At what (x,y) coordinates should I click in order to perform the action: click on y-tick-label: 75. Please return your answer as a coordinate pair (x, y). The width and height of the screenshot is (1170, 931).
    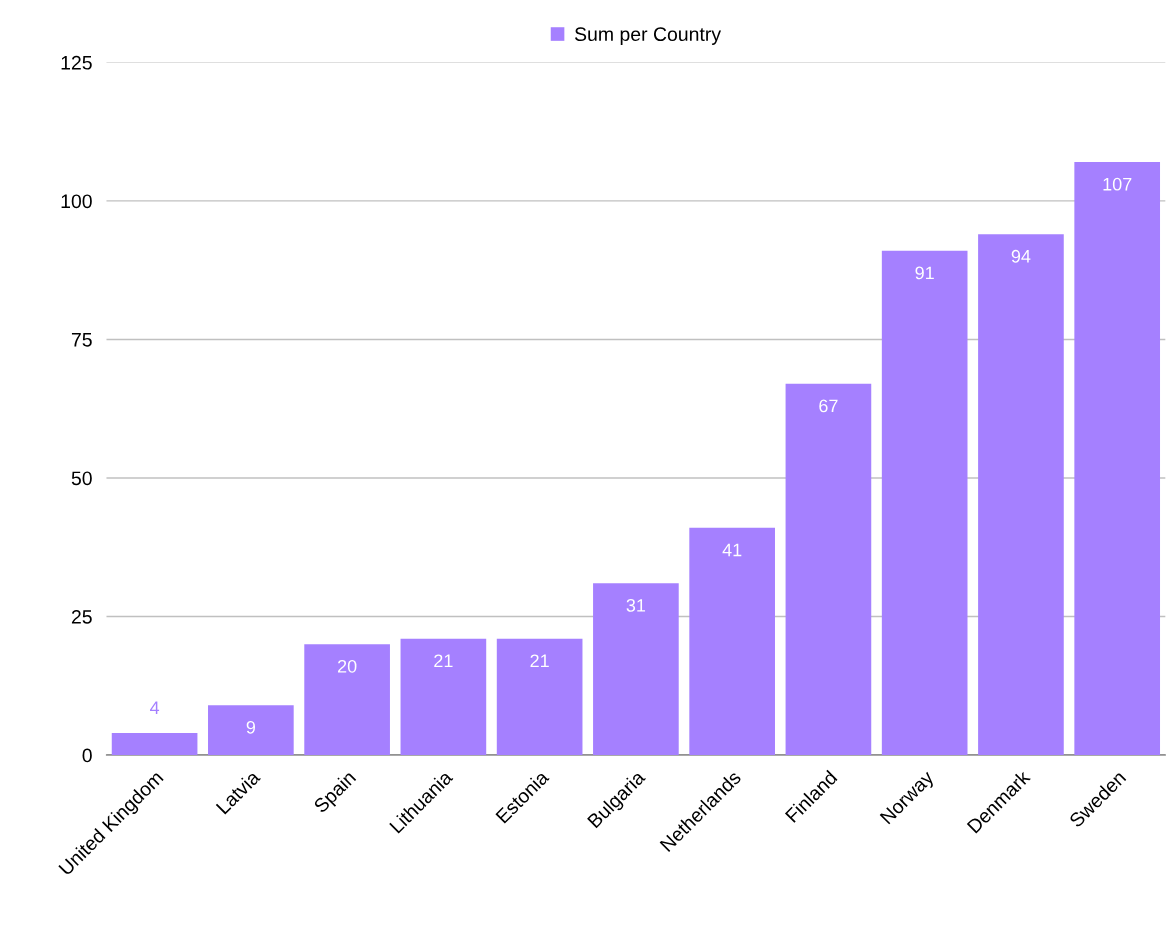
    Looking at the image, I should click on (81, 340).